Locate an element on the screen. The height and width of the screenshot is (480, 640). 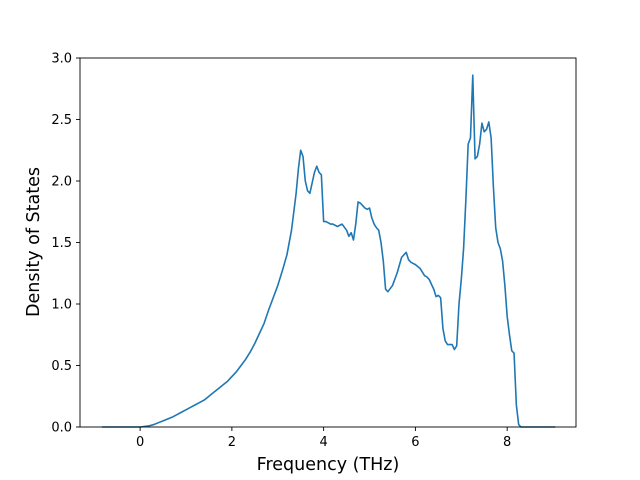
x-tick-label: 6 is located at coordinates (415, 442).